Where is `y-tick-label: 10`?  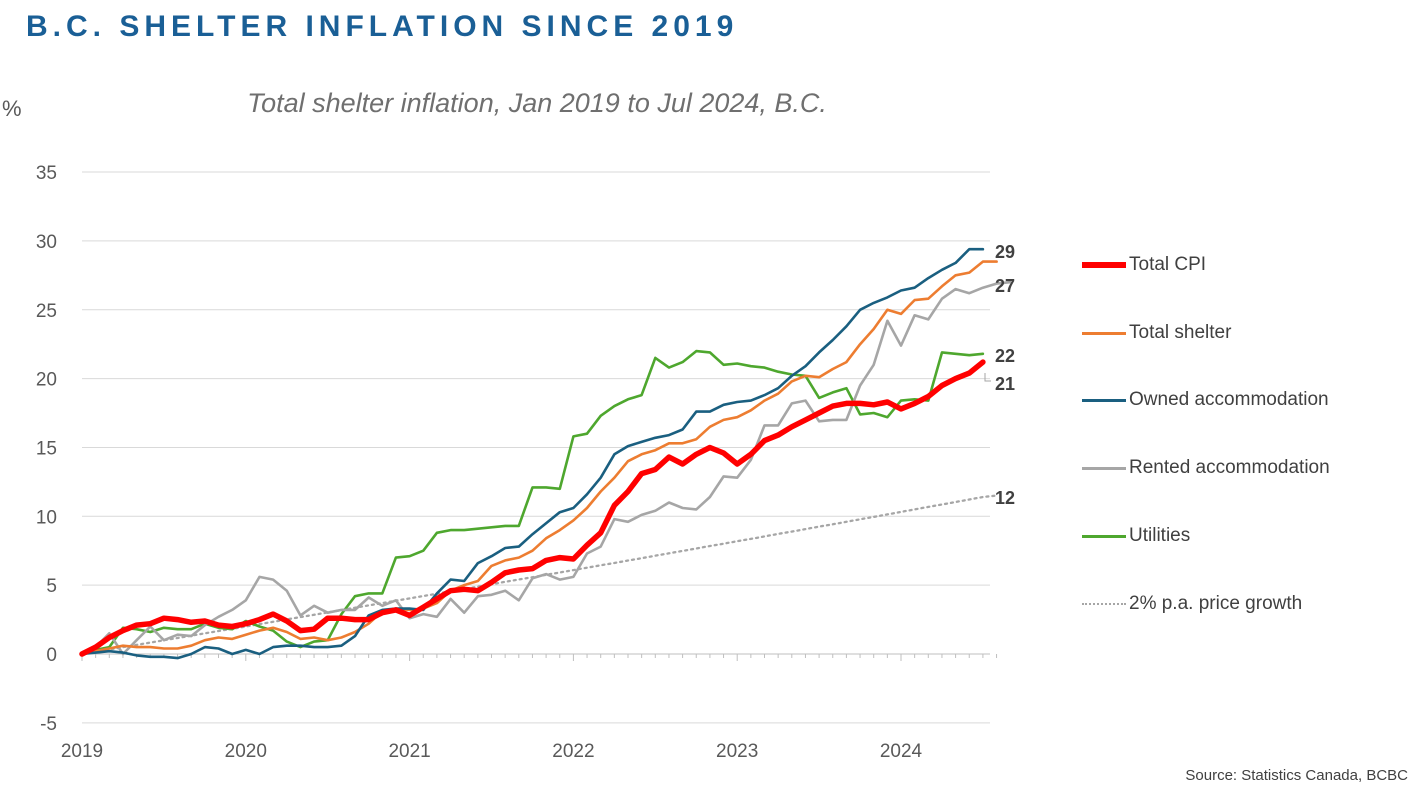
y-tick-label: 10 is located at coordinates (46, 517).